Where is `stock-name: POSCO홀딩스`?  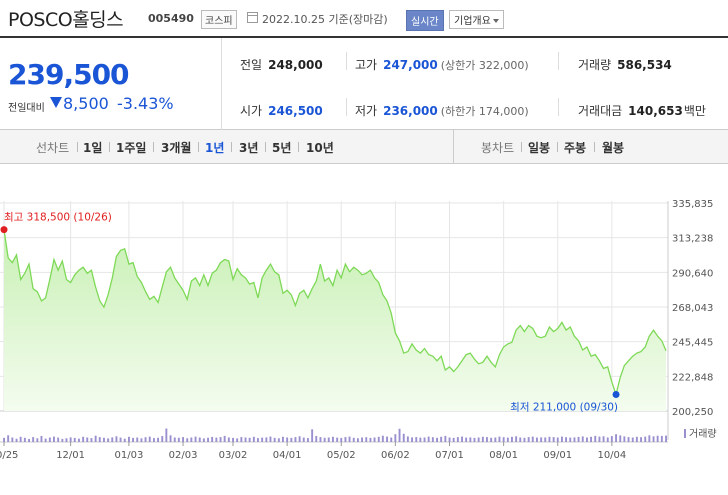 stock-name: POSCO홀딩스 is located at coordinates (66, 20).